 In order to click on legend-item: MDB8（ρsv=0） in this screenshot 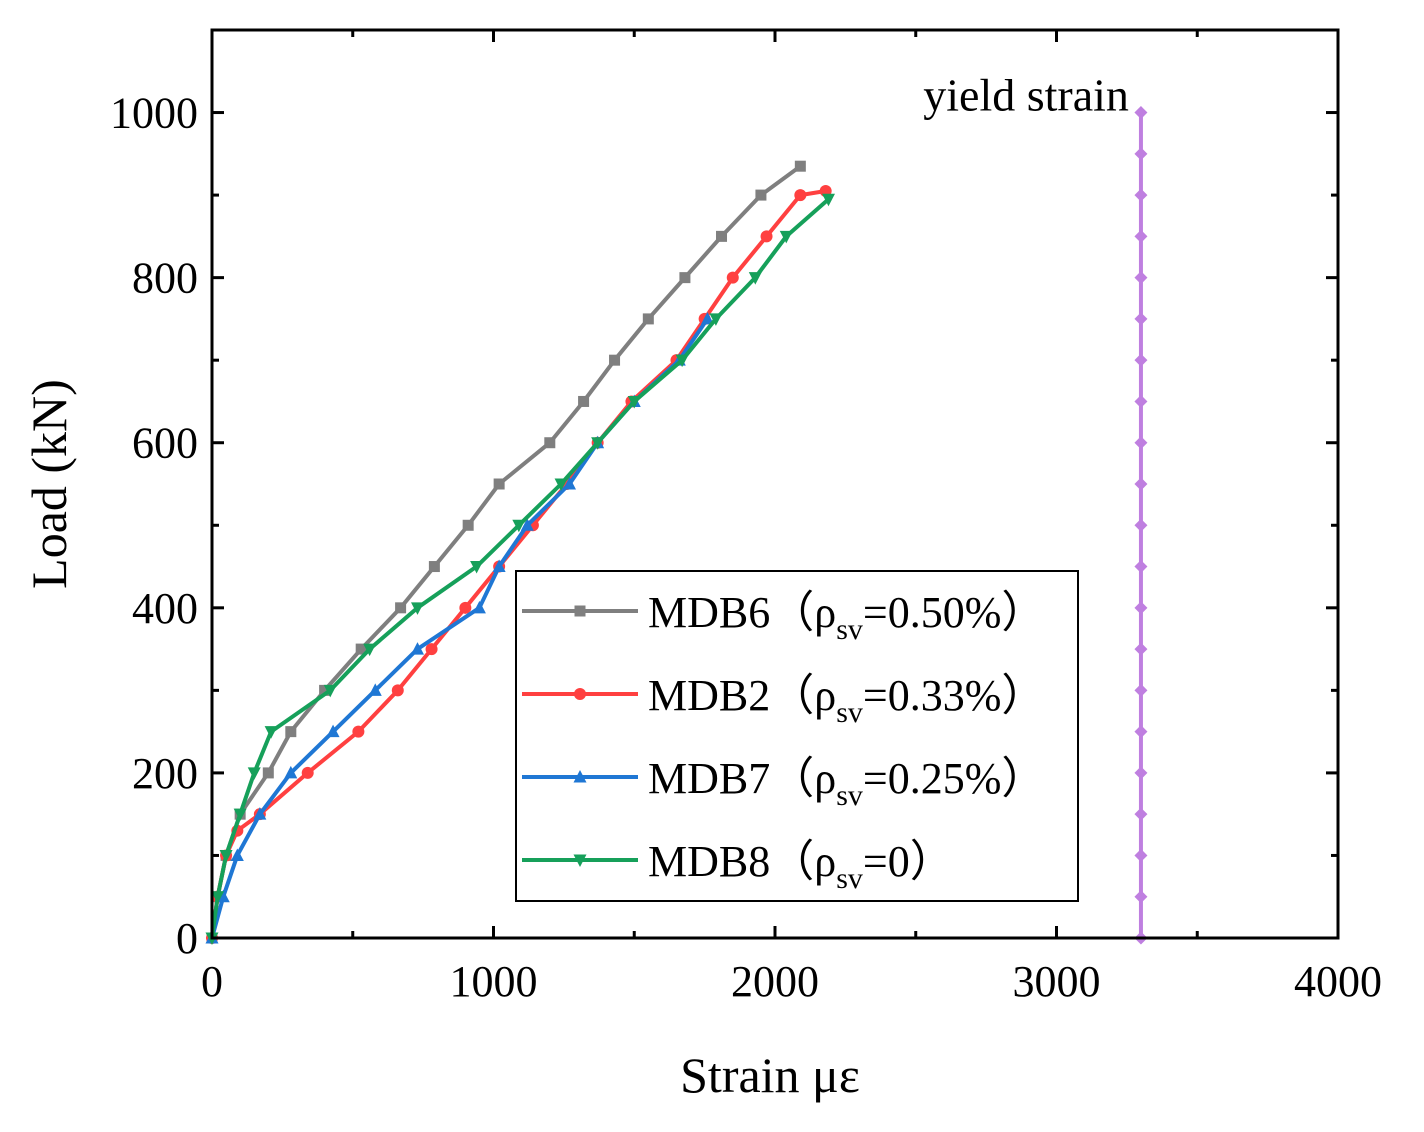, I will do `click(738, 866)`.